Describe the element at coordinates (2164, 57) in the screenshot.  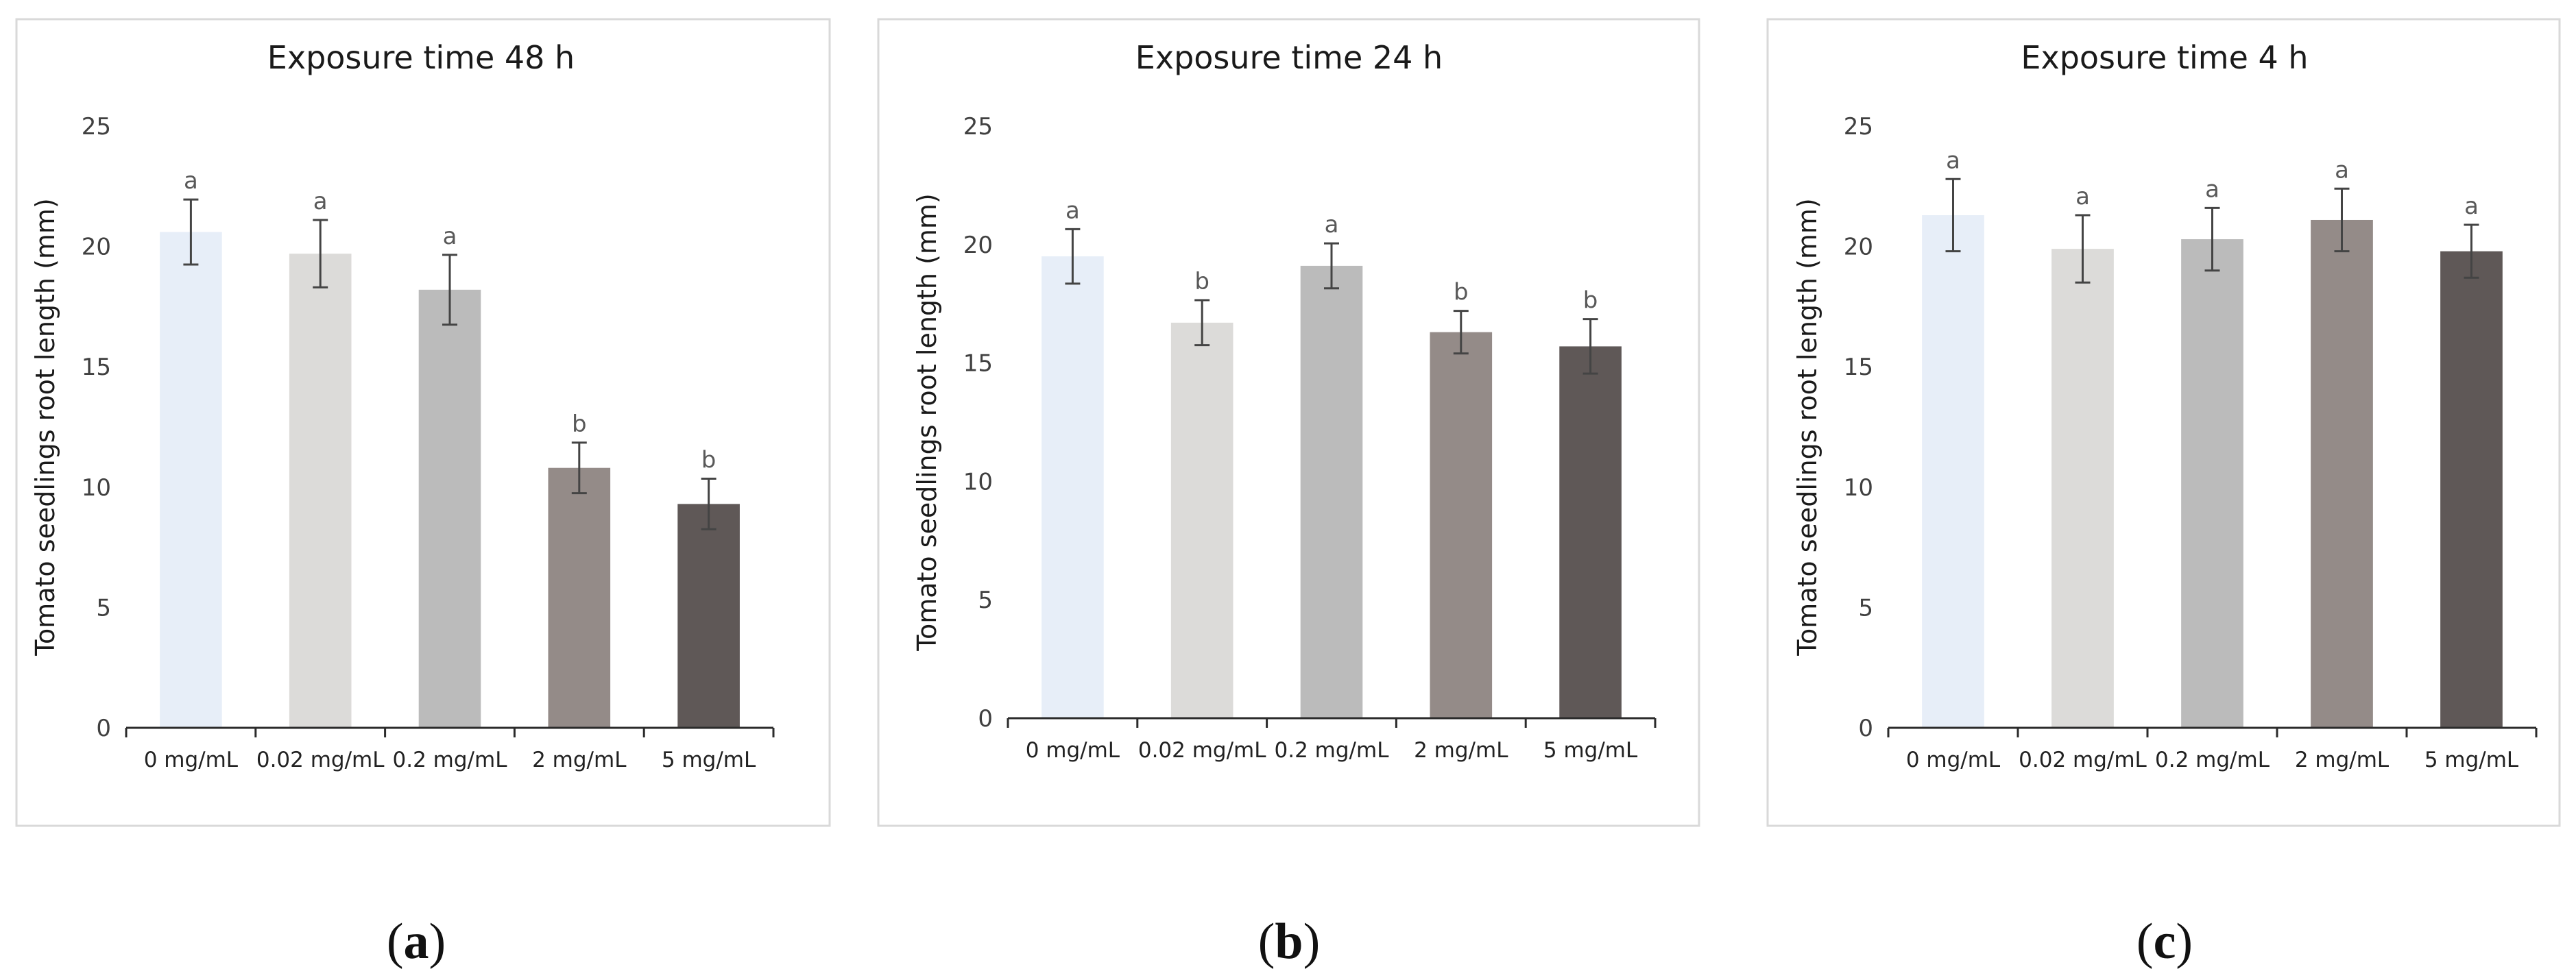
I see `chart-title: Exposure time 4 h` at that location.